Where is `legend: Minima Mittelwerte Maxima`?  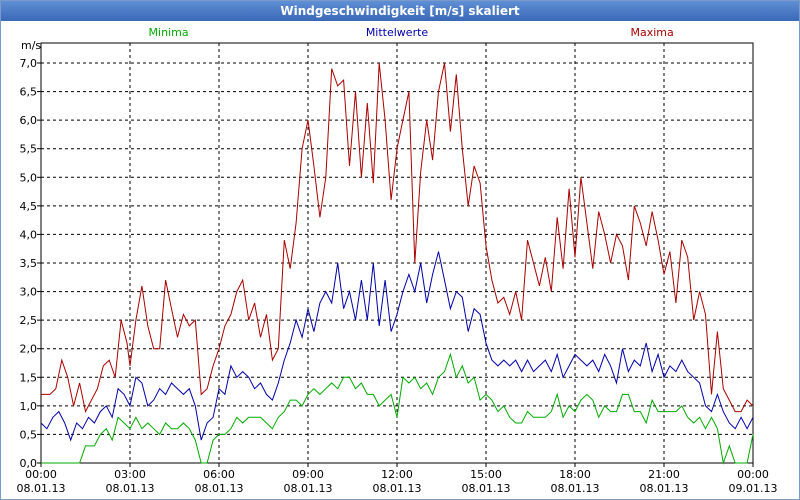 legend: Minima Mittelwerte Maxima is located at coordinates (411, 32).